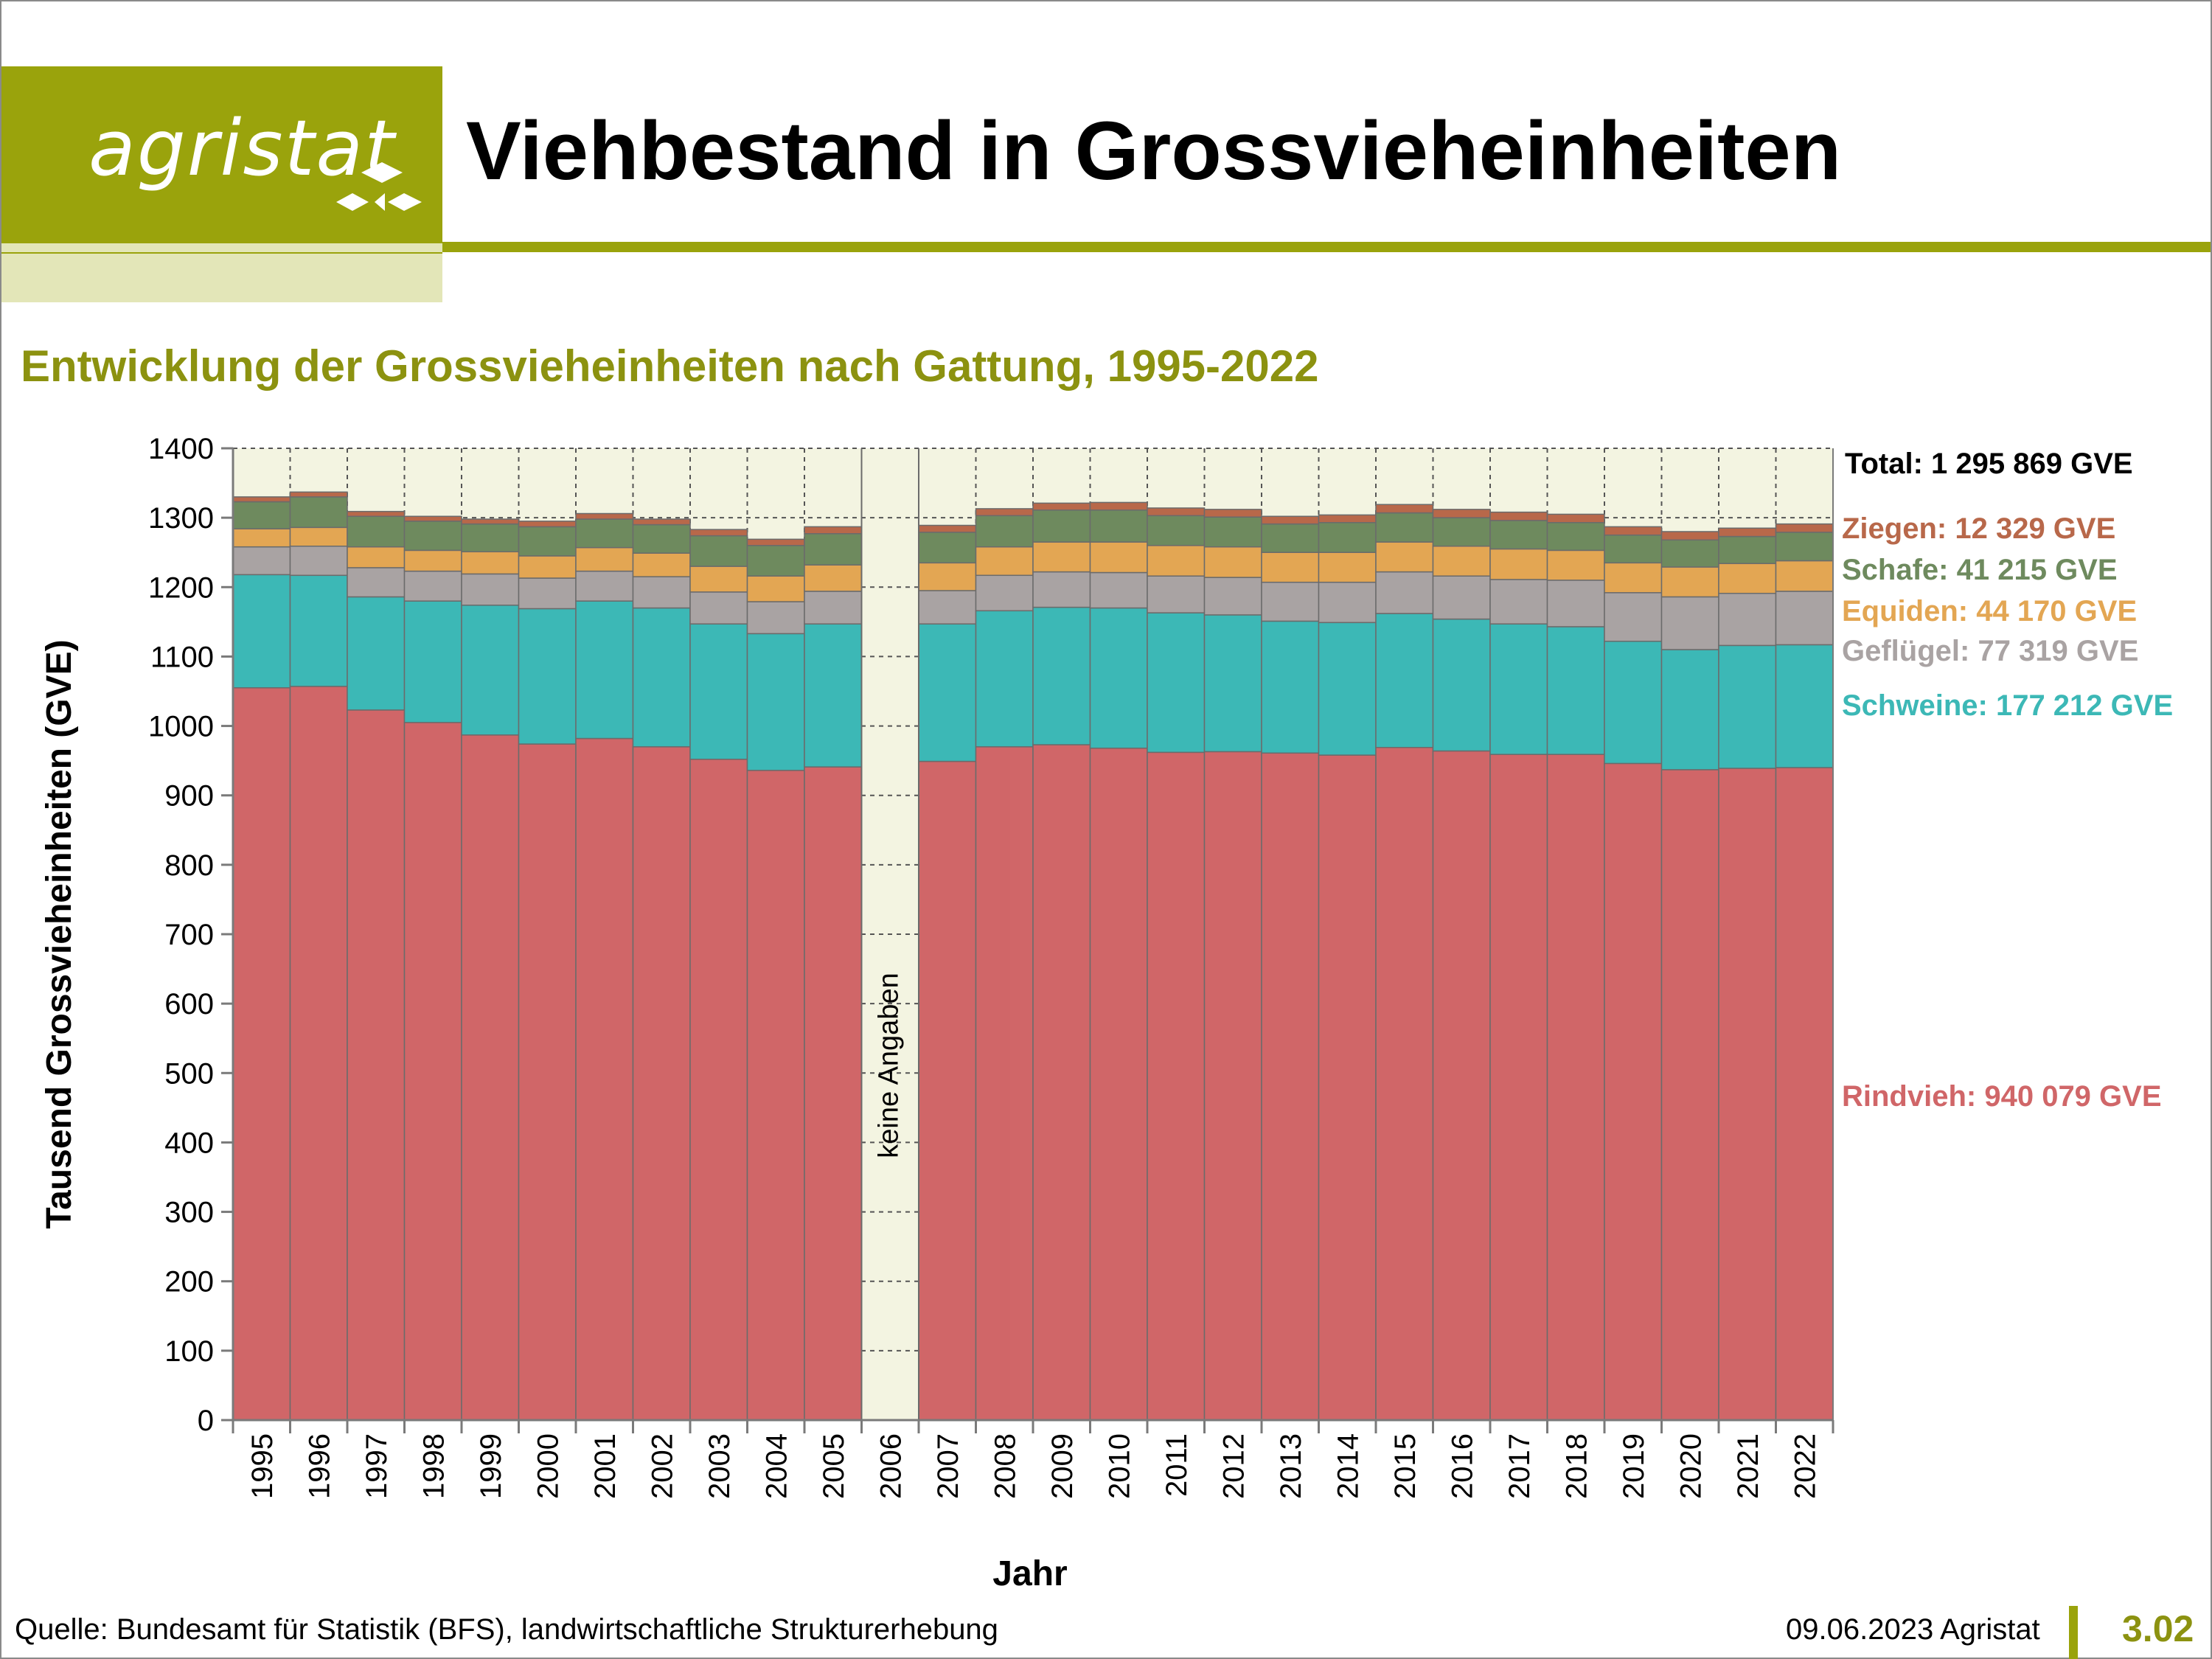 The width and height of the screenshot is (2212, 1659). Describe the element at coordinates (1177, 1465) in the screenshot. I see `x-tick-label: 2011` at that location.